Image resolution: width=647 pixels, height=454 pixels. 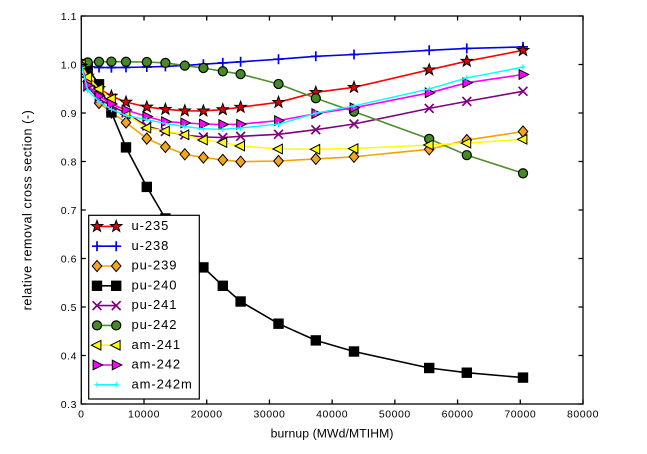 I want to click on svg-text: am-242m, so click(x=162, y=383).